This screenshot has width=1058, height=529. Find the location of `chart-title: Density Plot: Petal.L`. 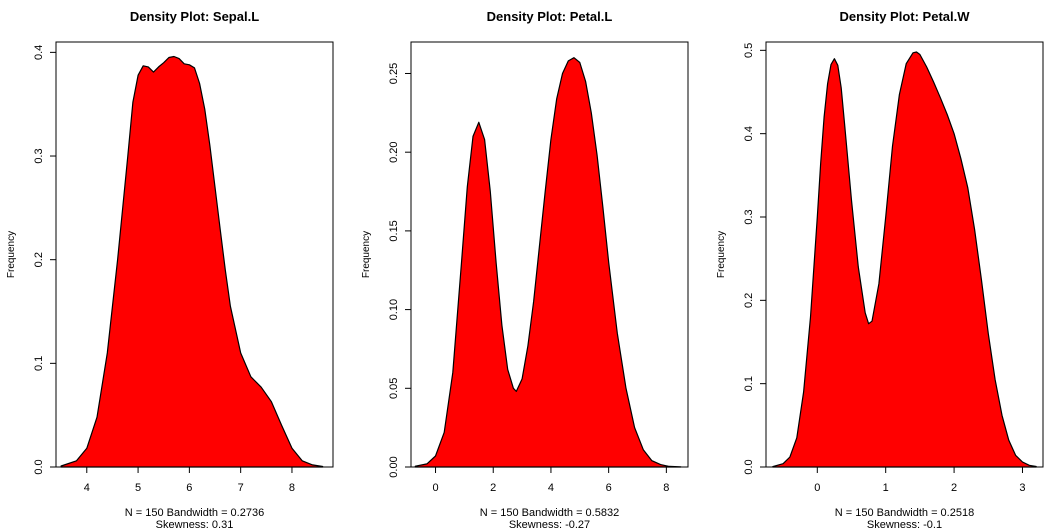

chart-title: Density Plot: Petal.L is located at coordinates (550, 16).